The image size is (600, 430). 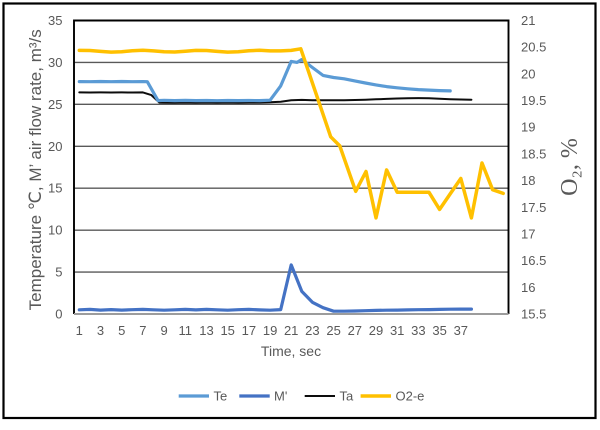 What do you see at coordinates (376, 330) in the screenshot?
I see `svg-text: 29` at bounding box center [376, 330].